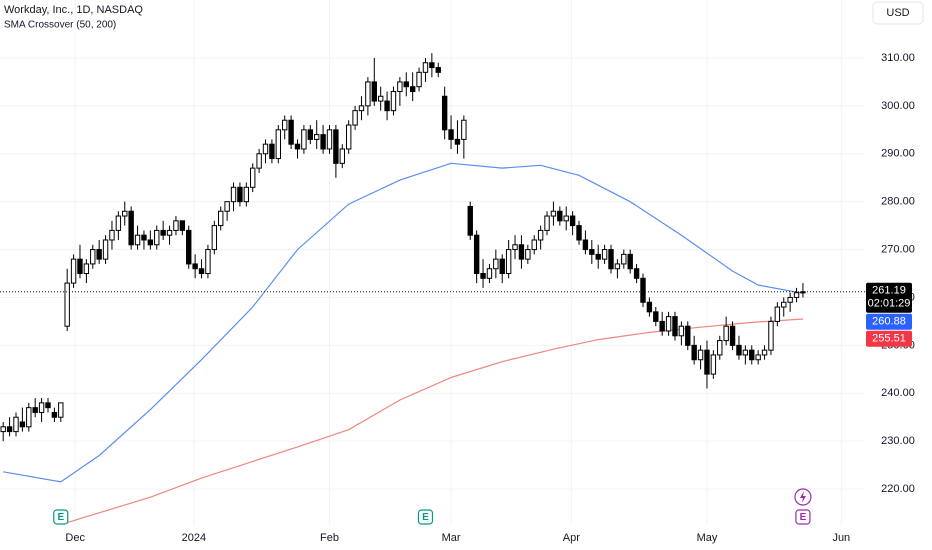 Image resolution: width=932 pixels, height=550 pixels. Describe the element at coordinates (73, 10) in the screenshot. I see `chart-title: Workday, Inc., 1D, NASDAQ` at that location.